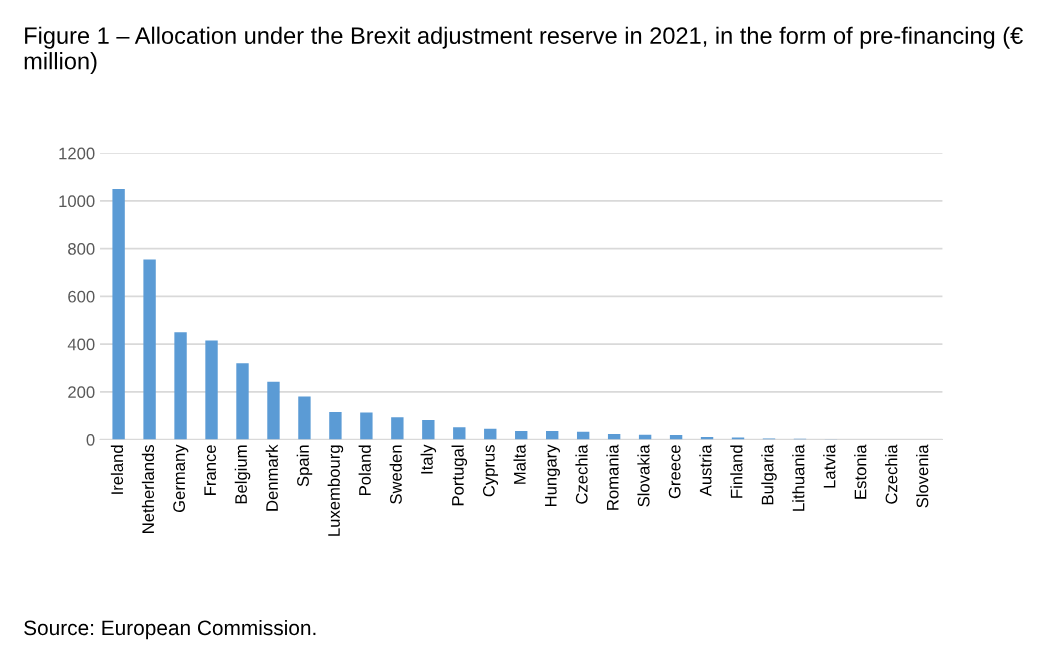 Image resolution: width=1053 pixels, height=666 pixels. Describe the element at coordinates (523, 50) in the screenshot. I see `chart-title: Figure 1 – Allocation under the Brexit adjustment reserve in 2021, in the form of pre-financing (€ million)` at that location.